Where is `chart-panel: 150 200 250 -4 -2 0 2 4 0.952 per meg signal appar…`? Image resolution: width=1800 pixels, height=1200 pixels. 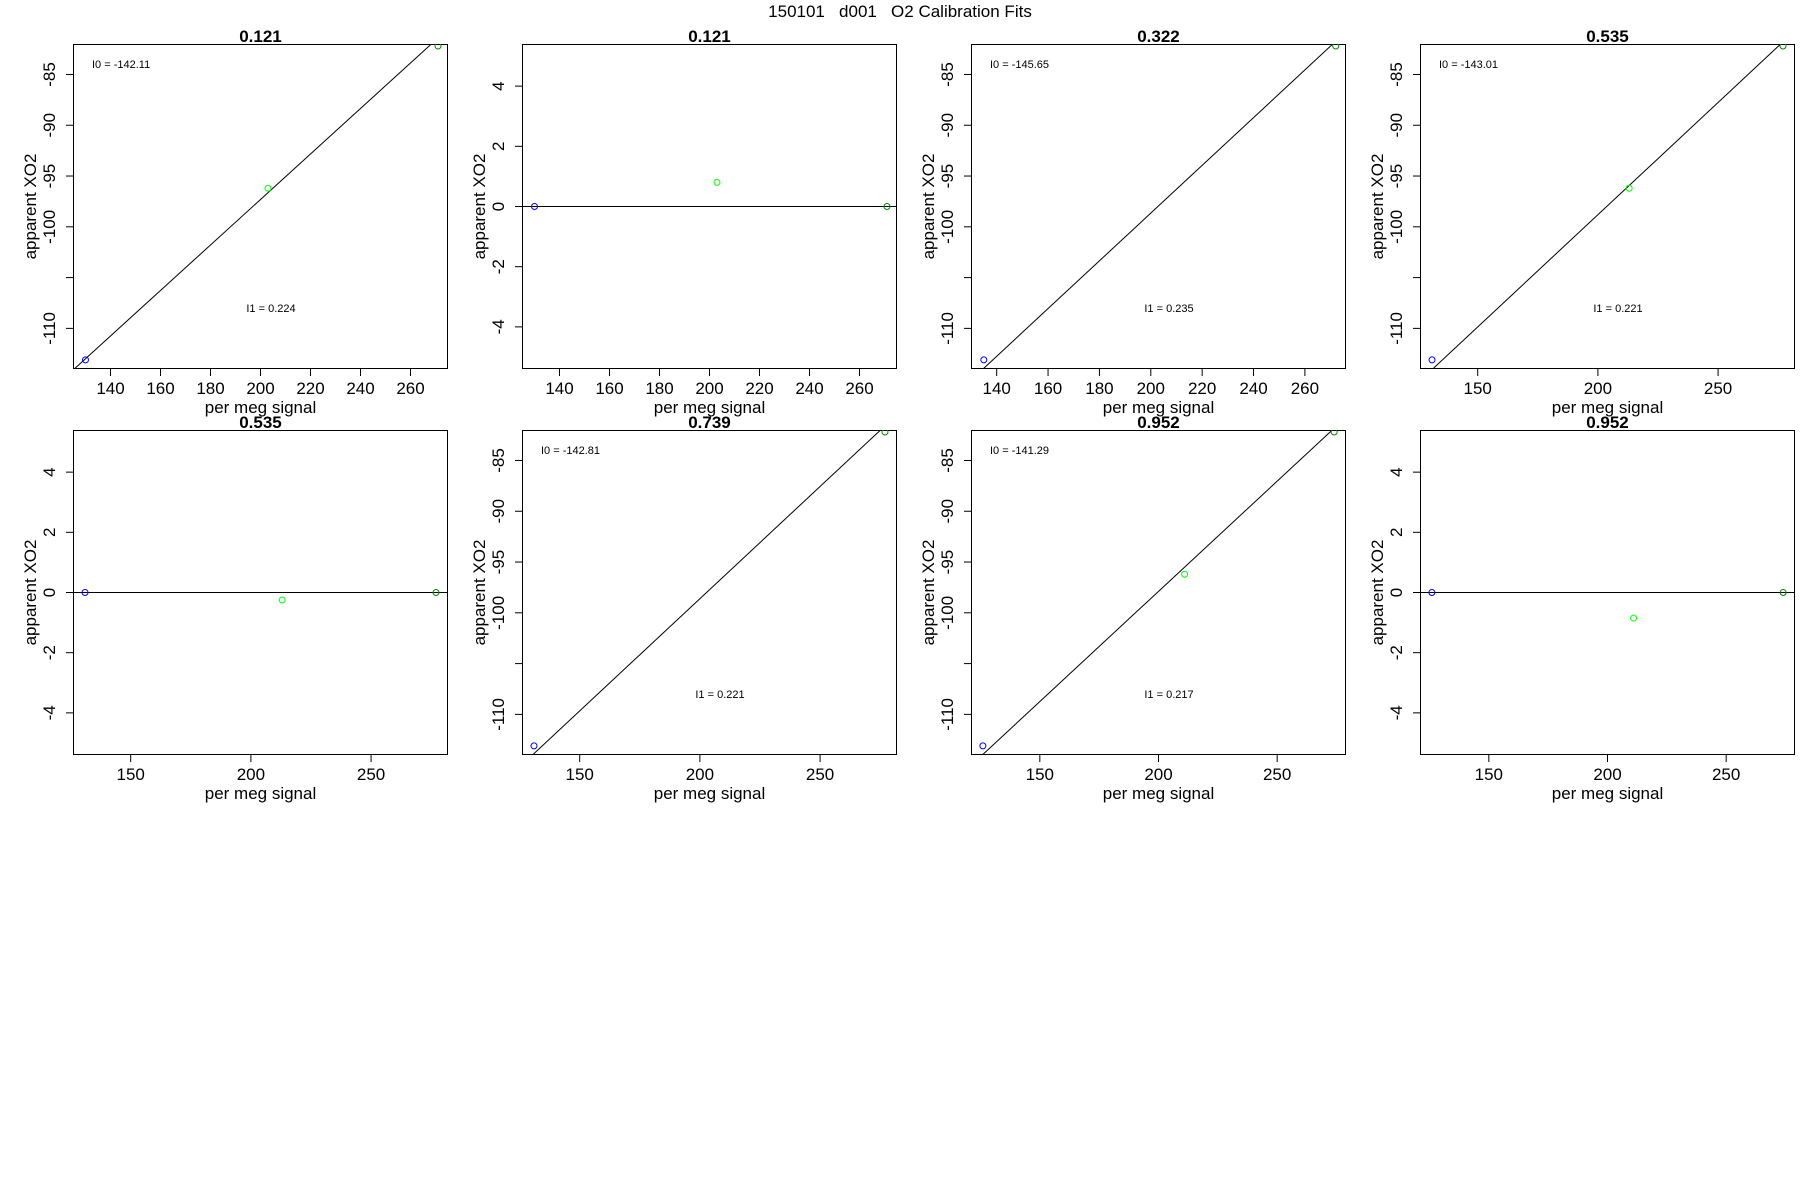 chart-panel: 150 200 250 -4 -2 0 2 4 0.952 per meg signal appar… is located at coordinates (1581, 608).